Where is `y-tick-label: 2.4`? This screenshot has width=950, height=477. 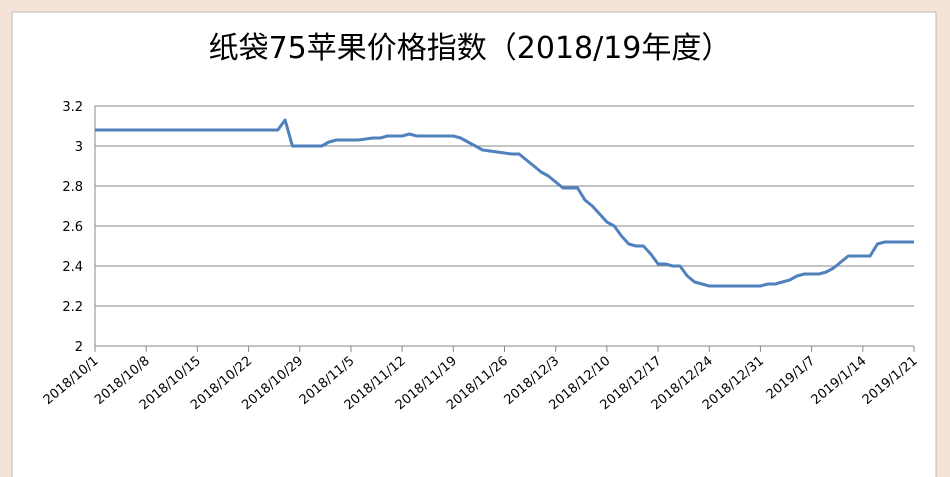 y-tick-label: 2.4 is located at coordinates (72, 267).